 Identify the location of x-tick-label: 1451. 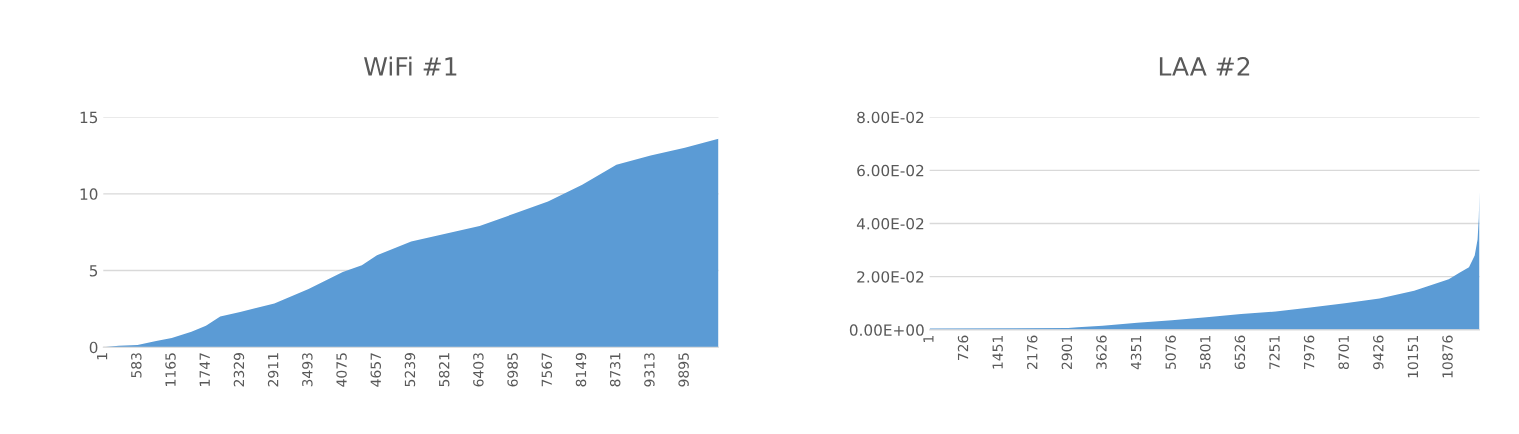
(997, 352).